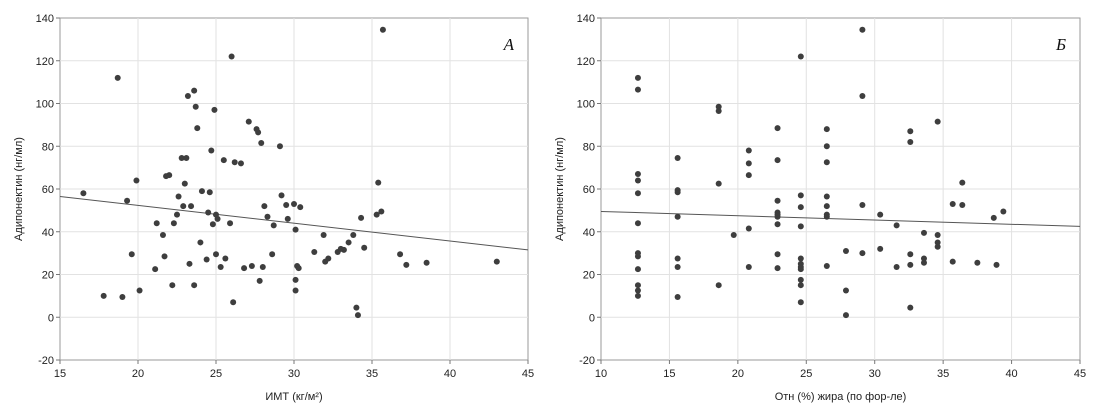 The height and width of the screenshot is (413, 1100). What do you see at coordinates (601, 374) in the screenshot?
I see `x-tick-label: 10` at bounding box center [601, 374].